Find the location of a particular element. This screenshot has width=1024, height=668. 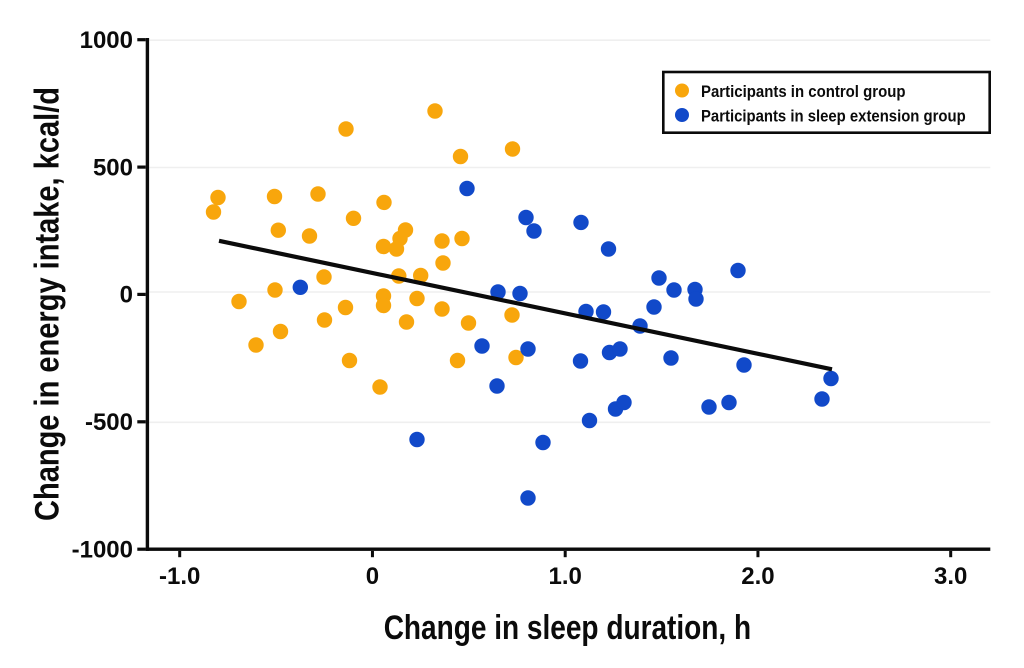

svg-text: -500 is located at coordinates (109, 422).